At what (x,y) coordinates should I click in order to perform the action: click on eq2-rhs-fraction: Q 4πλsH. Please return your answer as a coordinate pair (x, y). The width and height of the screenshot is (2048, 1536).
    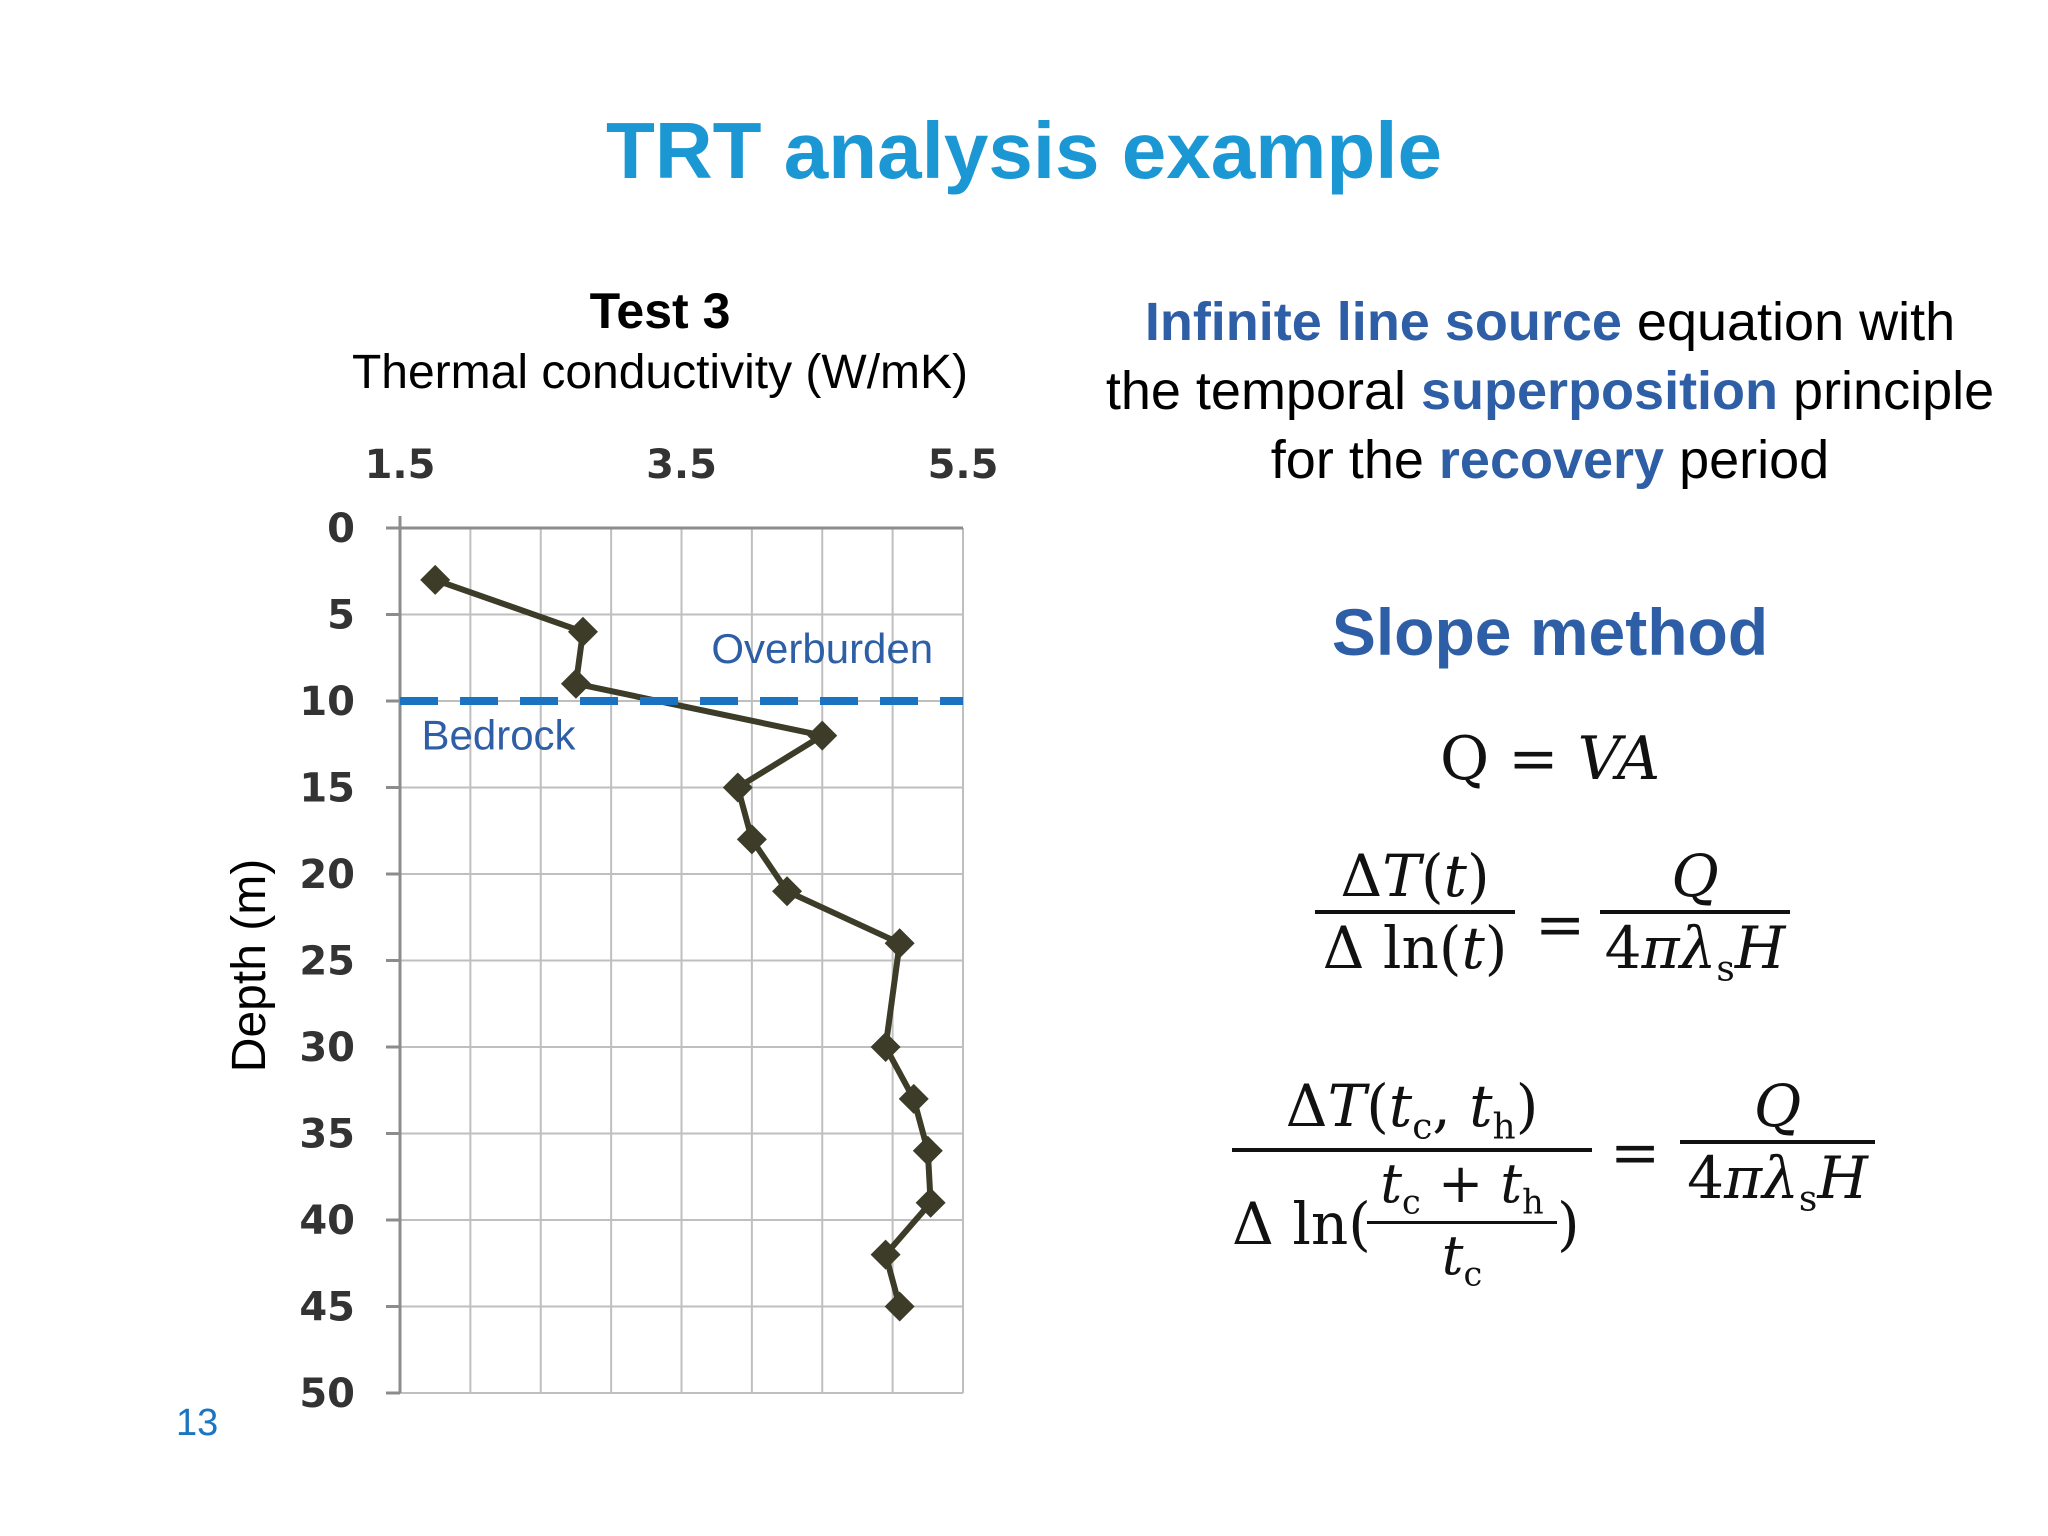
    Looking at the image, I should click on (1695, 916).